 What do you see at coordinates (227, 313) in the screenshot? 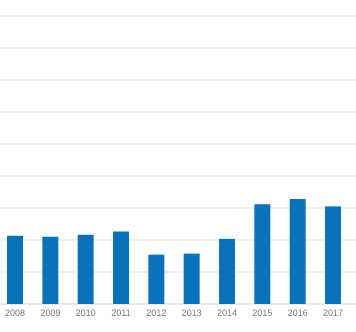
I see `x-tick-label: 2014` at bounding box center [227, 313].